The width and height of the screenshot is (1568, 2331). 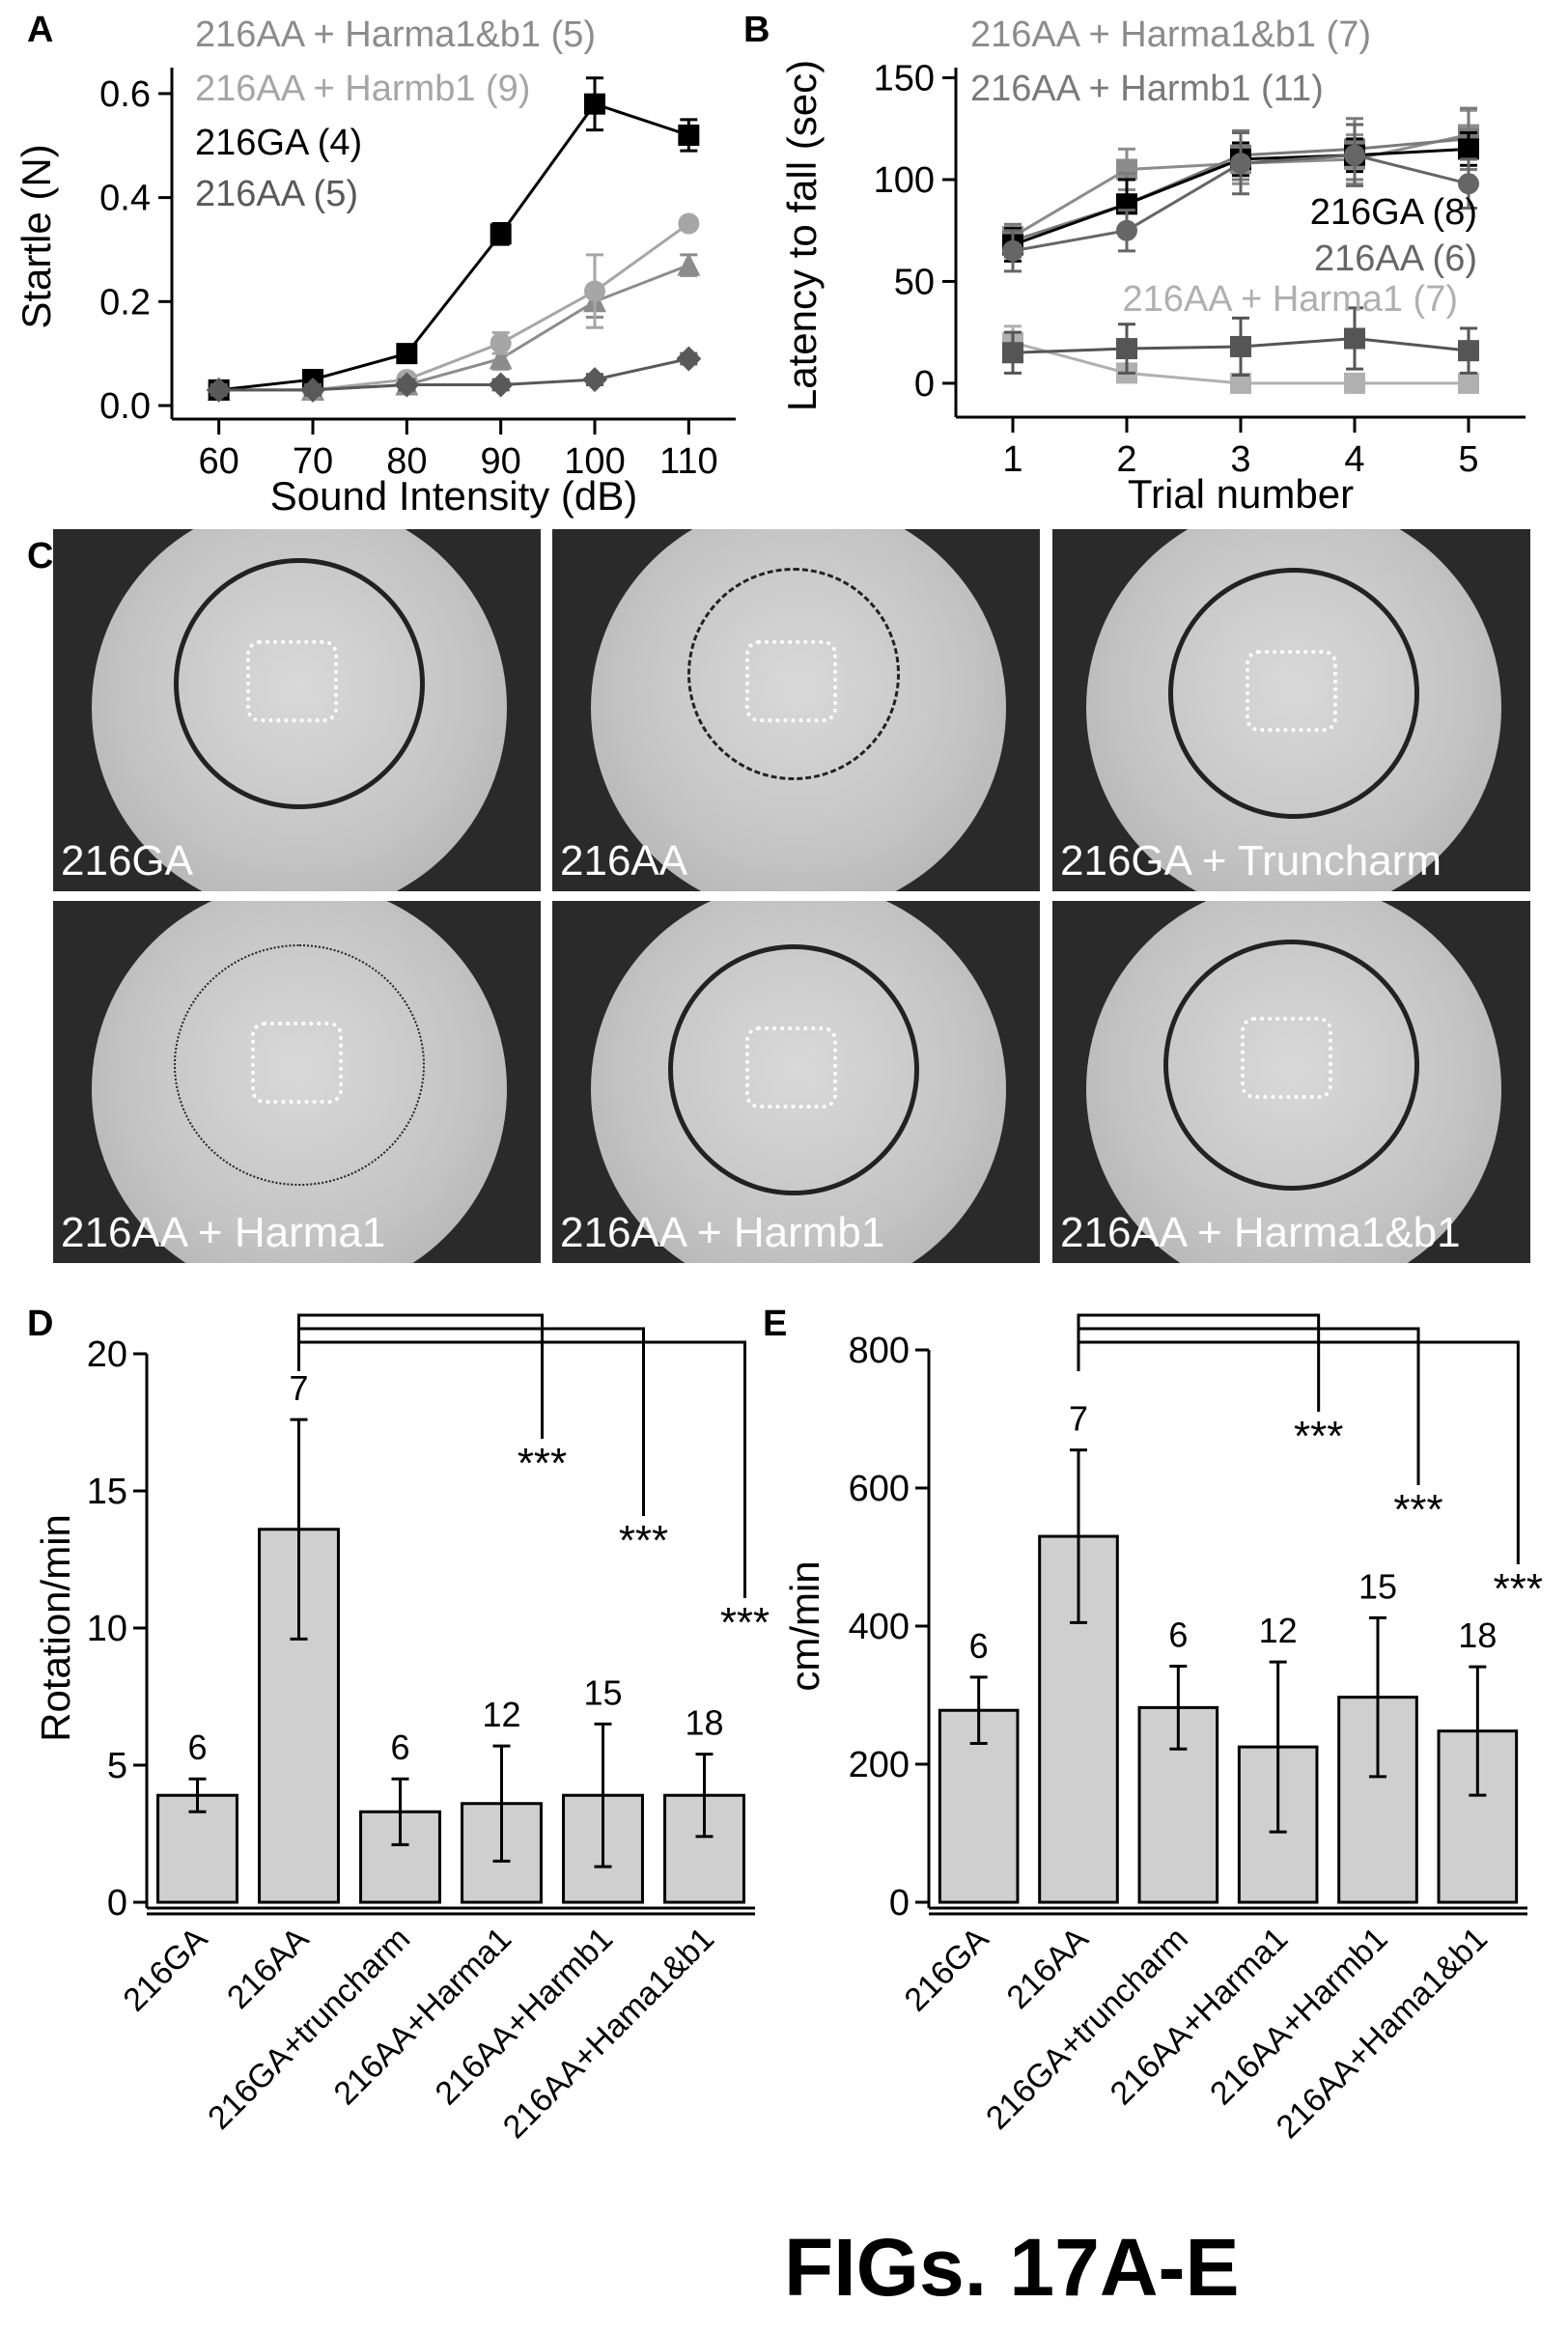 I want to click on x-tick-label: 5, so click(x=1468, y=460).